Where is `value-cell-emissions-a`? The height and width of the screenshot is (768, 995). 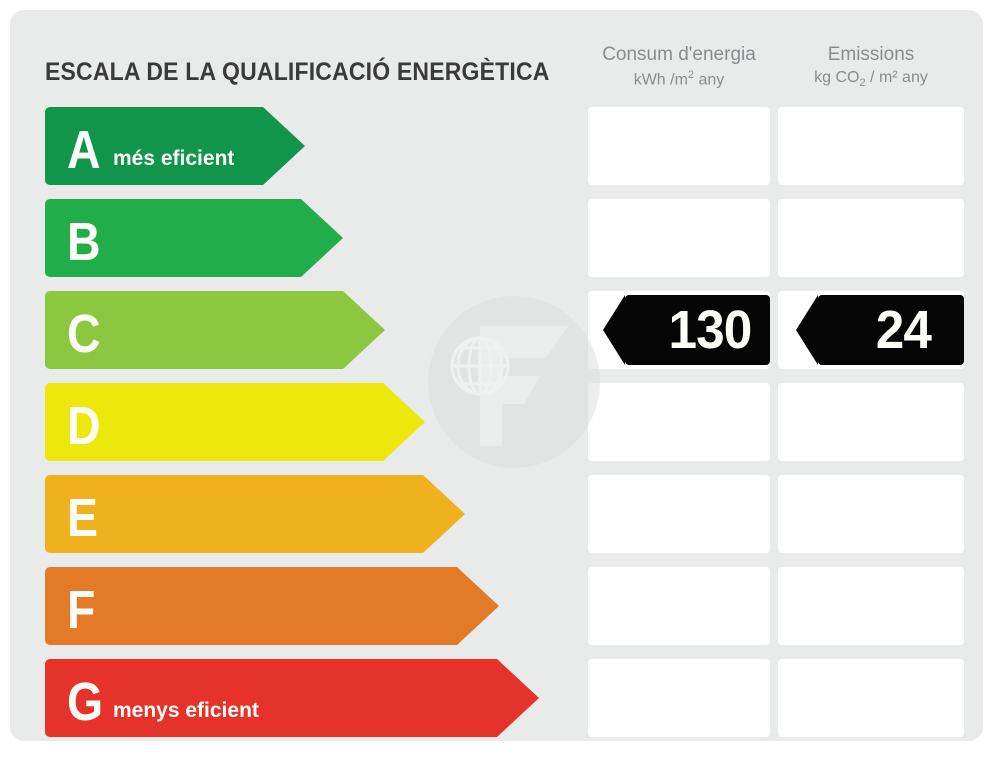
value-cell-emissions-a is located at coordinates (871, 146).